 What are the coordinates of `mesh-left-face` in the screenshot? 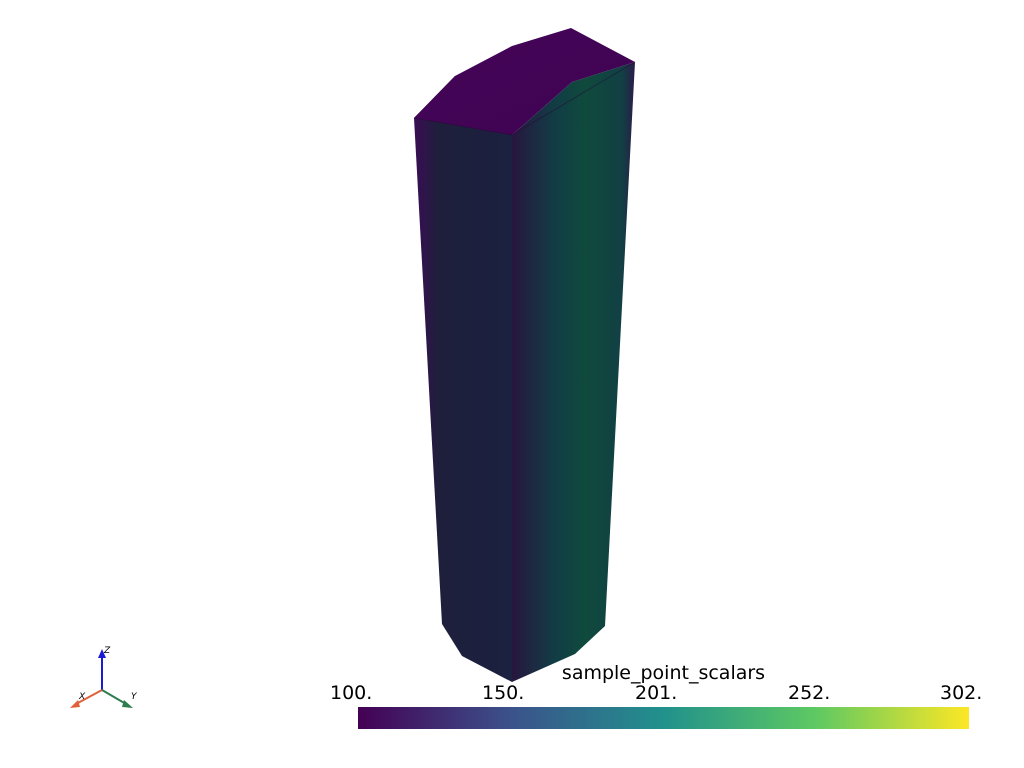 It's located at (463, 379).